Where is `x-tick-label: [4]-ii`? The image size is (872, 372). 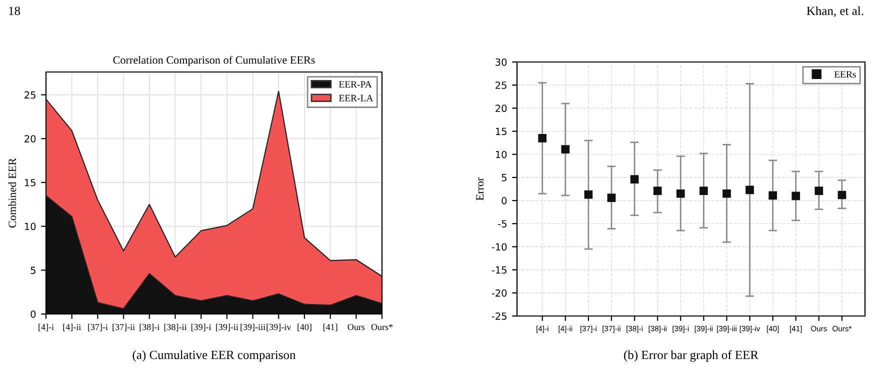 x-tick-label: [4]-ii is located at coordinates (72, 328).